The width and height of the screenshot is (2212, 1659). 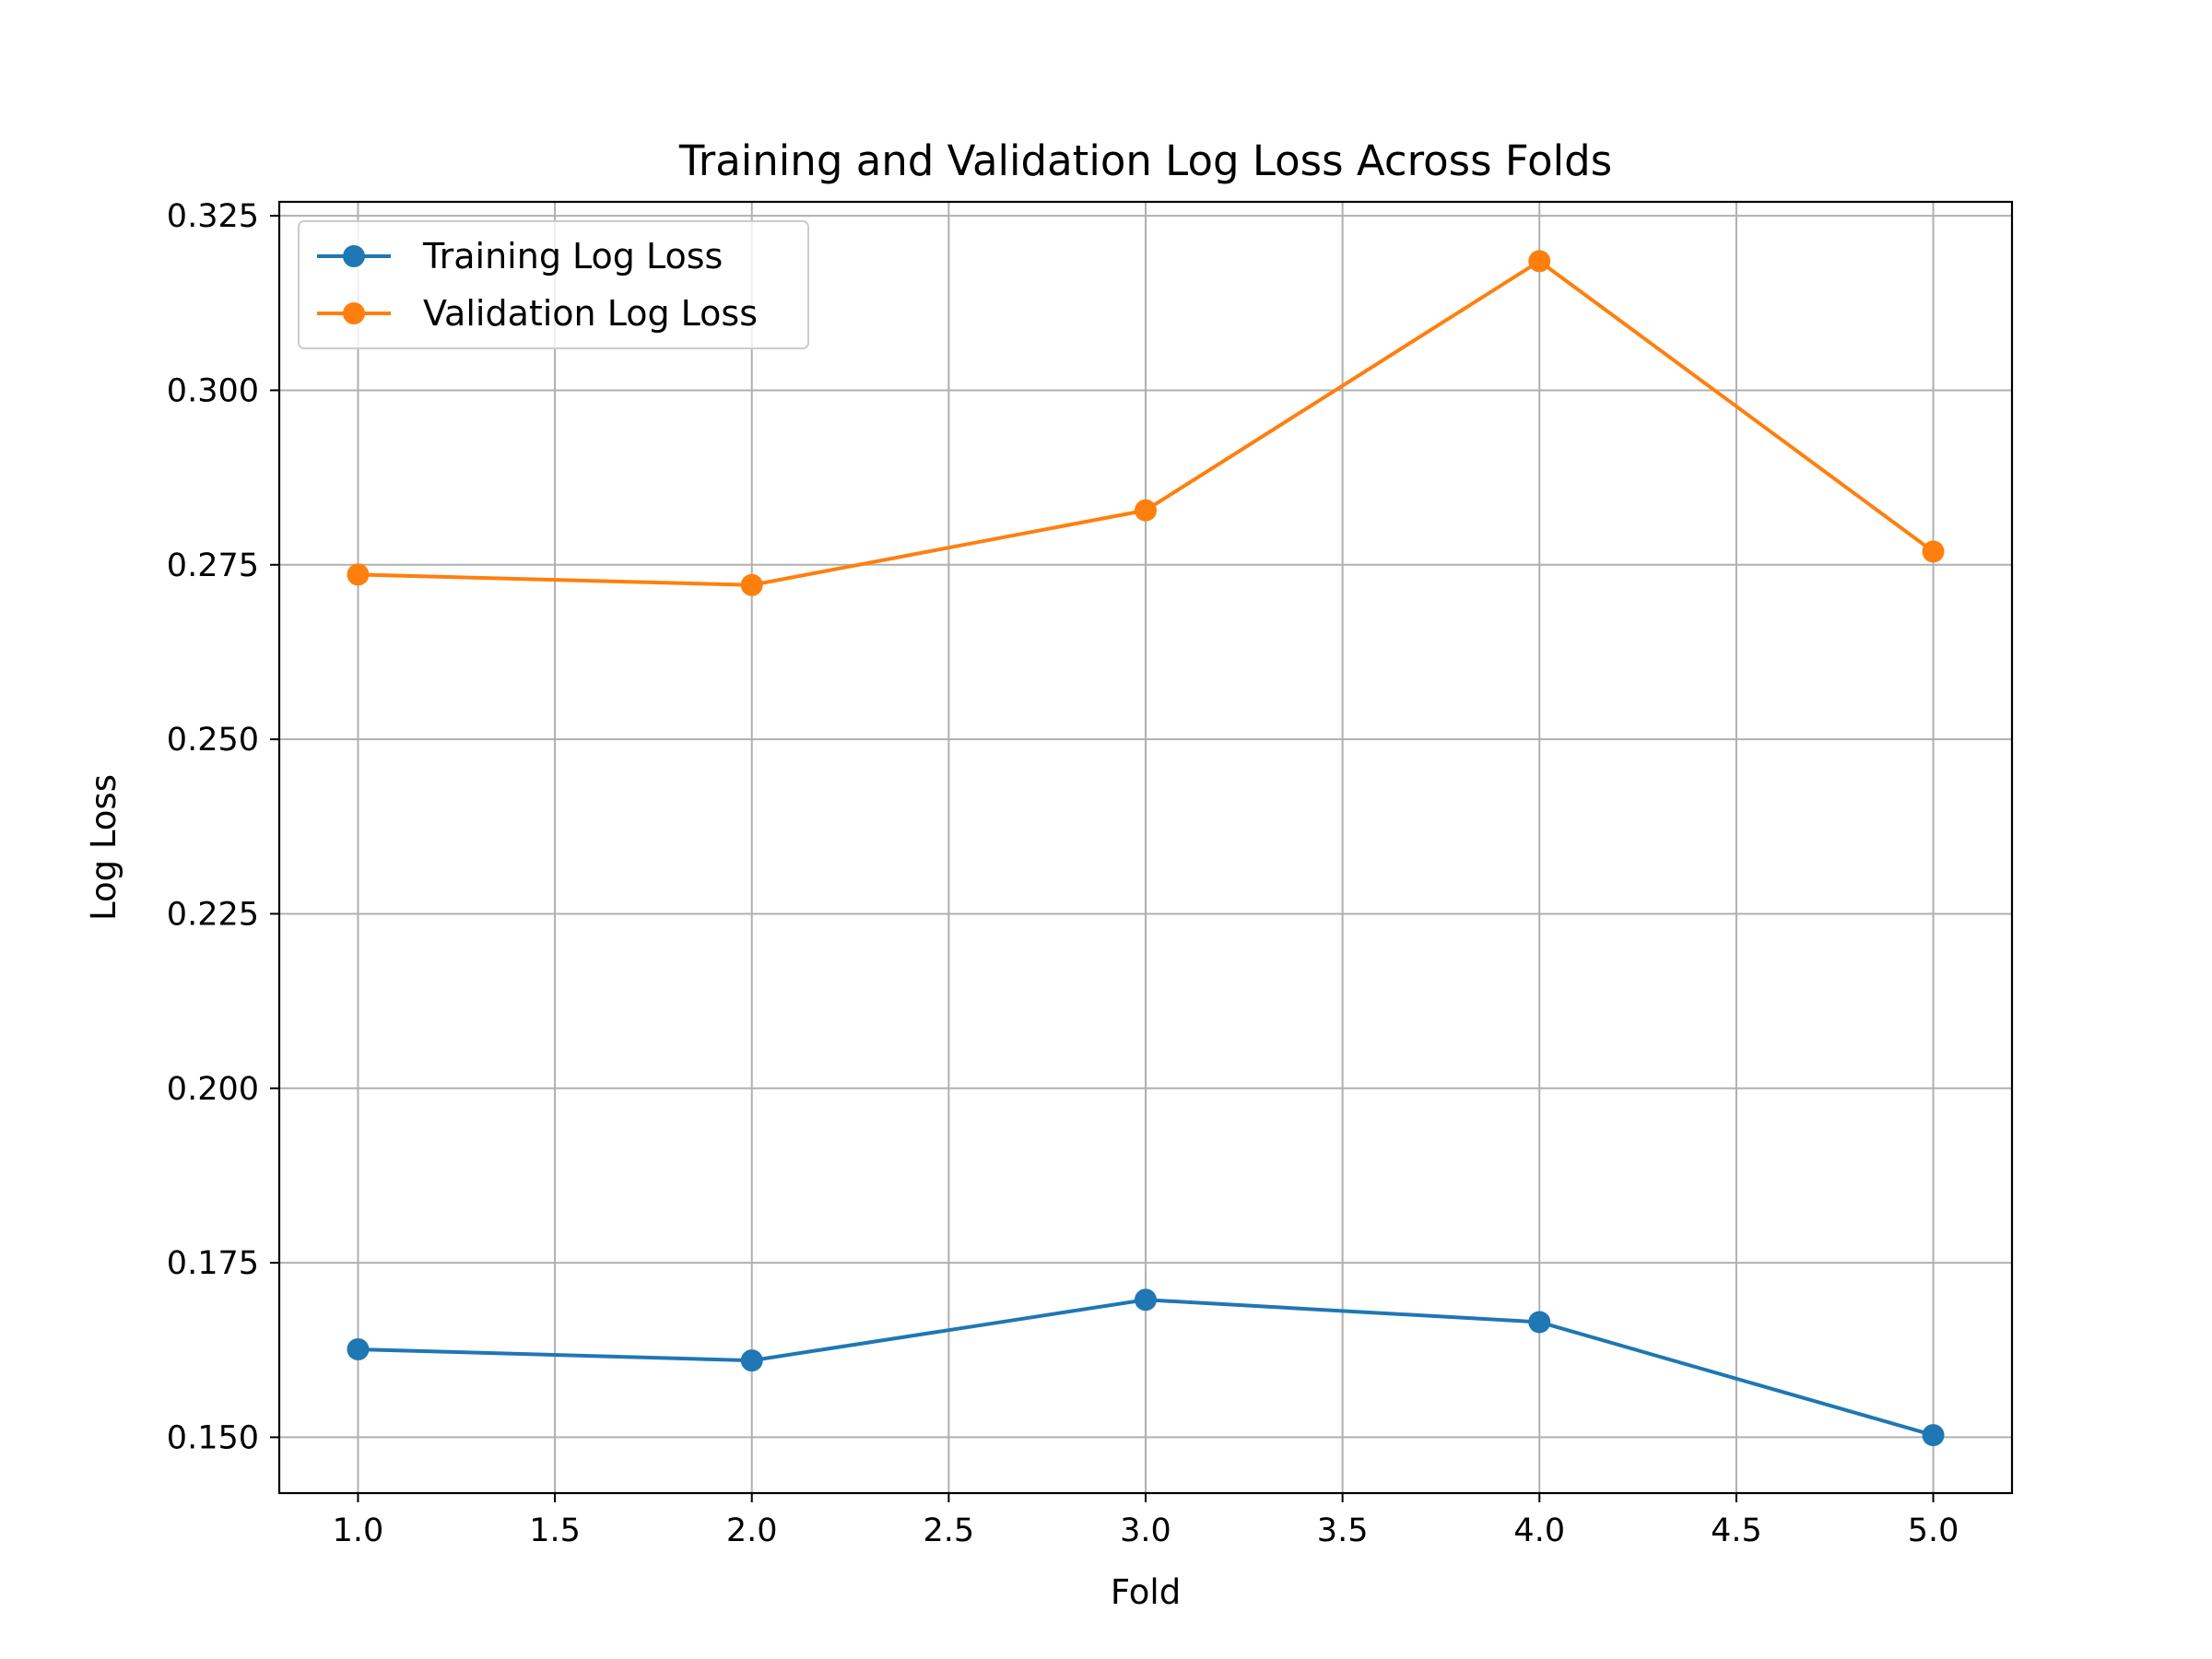 What do you see at coordinates (1343, 1530) in the screenshot?
I see `x-tick-label: 3.5` at bounding box center [1343, 1530].